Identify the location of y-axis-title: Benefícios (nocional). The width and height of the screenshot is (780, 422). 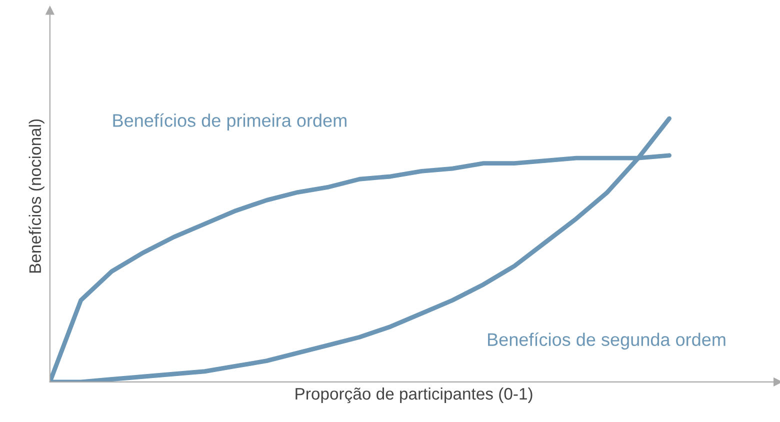
(36, 196).